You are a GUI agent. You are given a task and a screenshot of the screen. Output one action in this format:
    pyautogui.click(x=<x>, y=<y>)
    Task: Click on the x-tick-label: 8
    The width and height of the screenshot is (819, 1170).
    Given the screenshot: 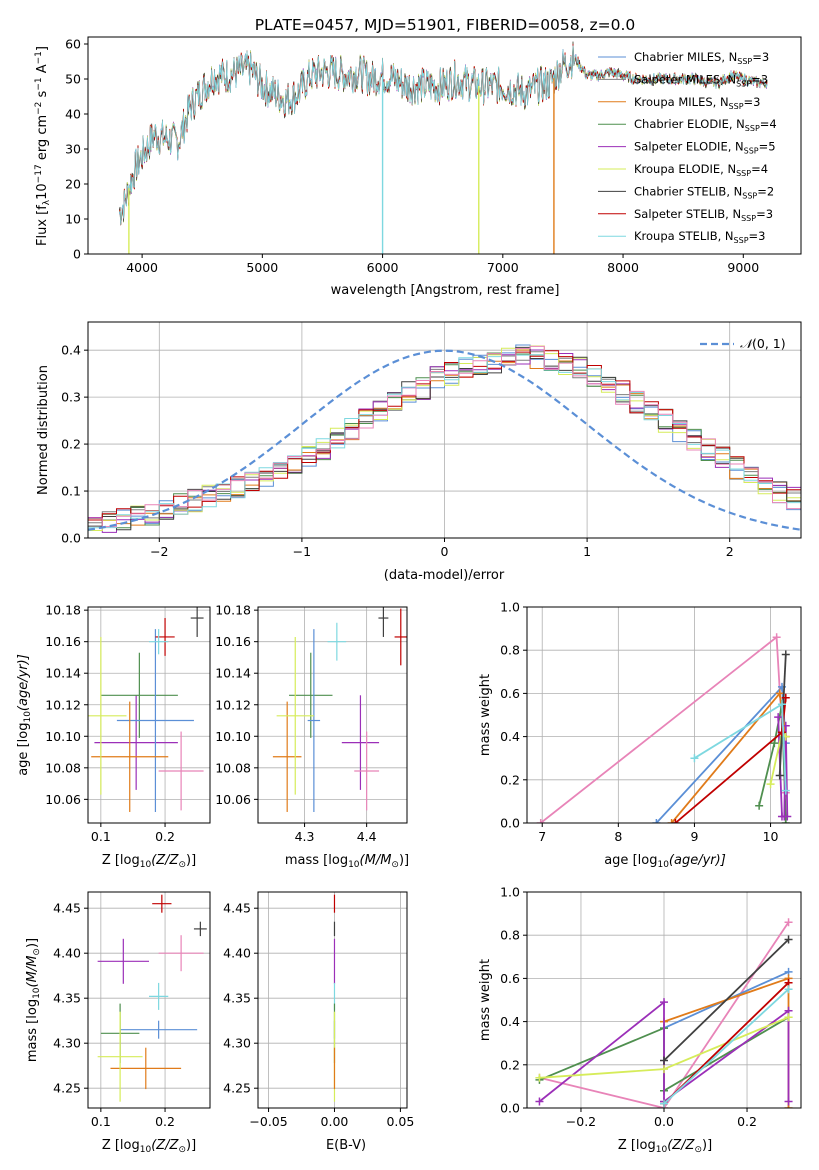 What is the action you would take?
    pyautogui.click(x=618, y=836)
    